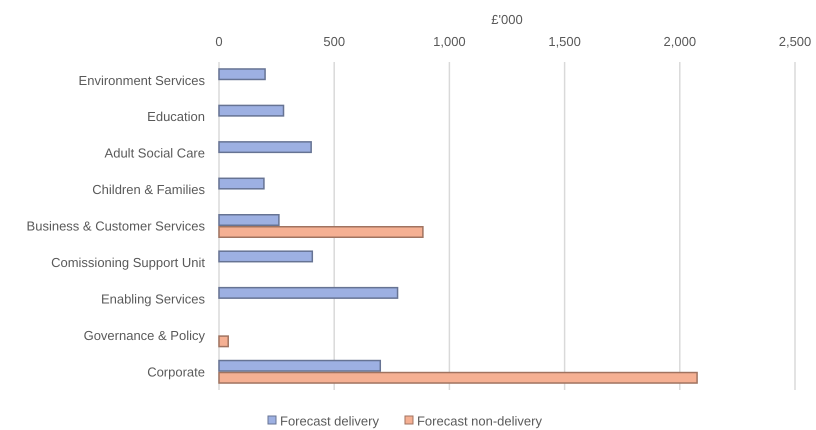 The height and width of the screenshot is (430, 816). Describe the element at coordinates (142, 80) in the screenshot. I see `y-tick-label: Environment Services` at that location.